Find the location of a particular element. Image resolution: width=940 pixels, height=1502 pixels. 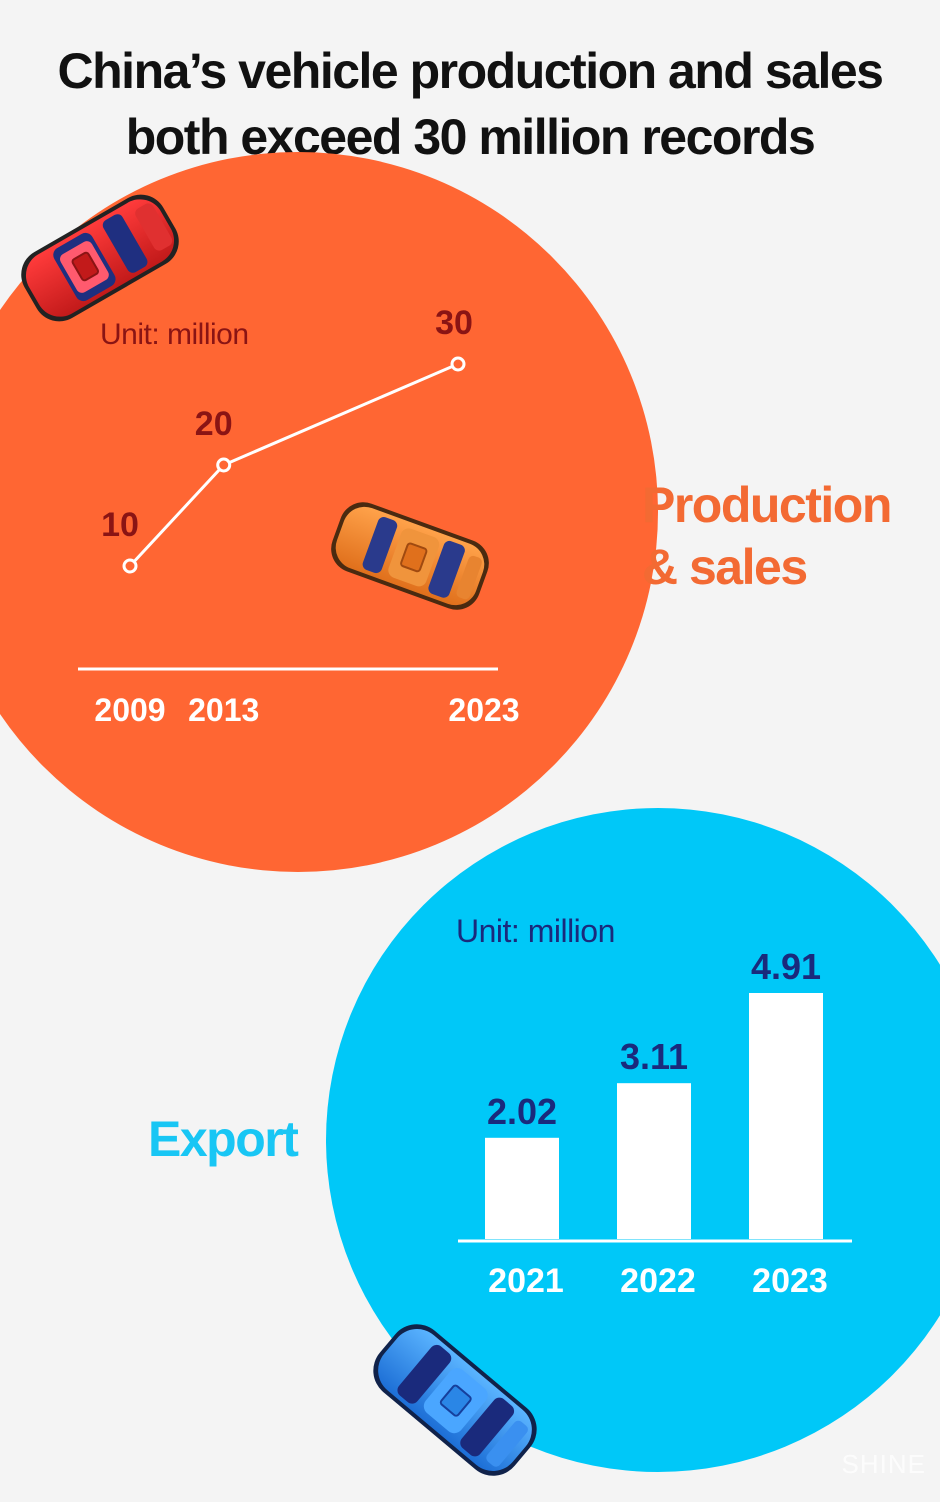

bar-2021 is located at coordinates (522, 1188).